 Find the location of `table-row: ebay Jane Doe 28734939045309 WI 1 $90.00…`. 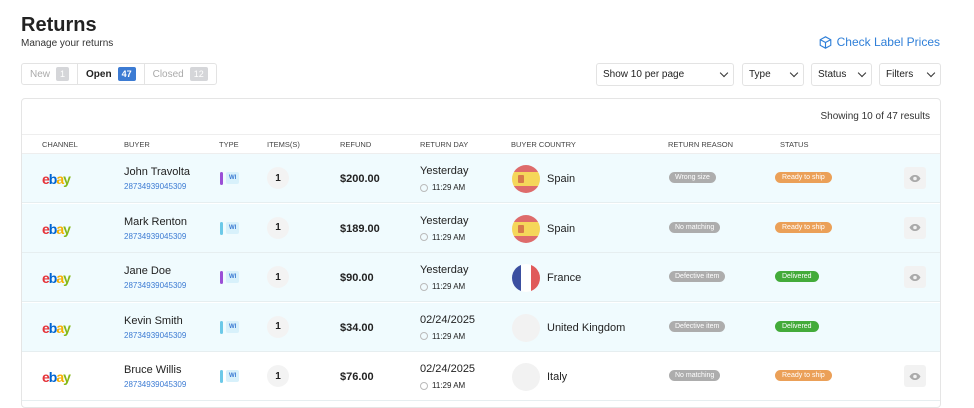

table-row: ebay Jane Doe 28734939045309 WI 1 $90.00… is located at coordinates (481, 277).